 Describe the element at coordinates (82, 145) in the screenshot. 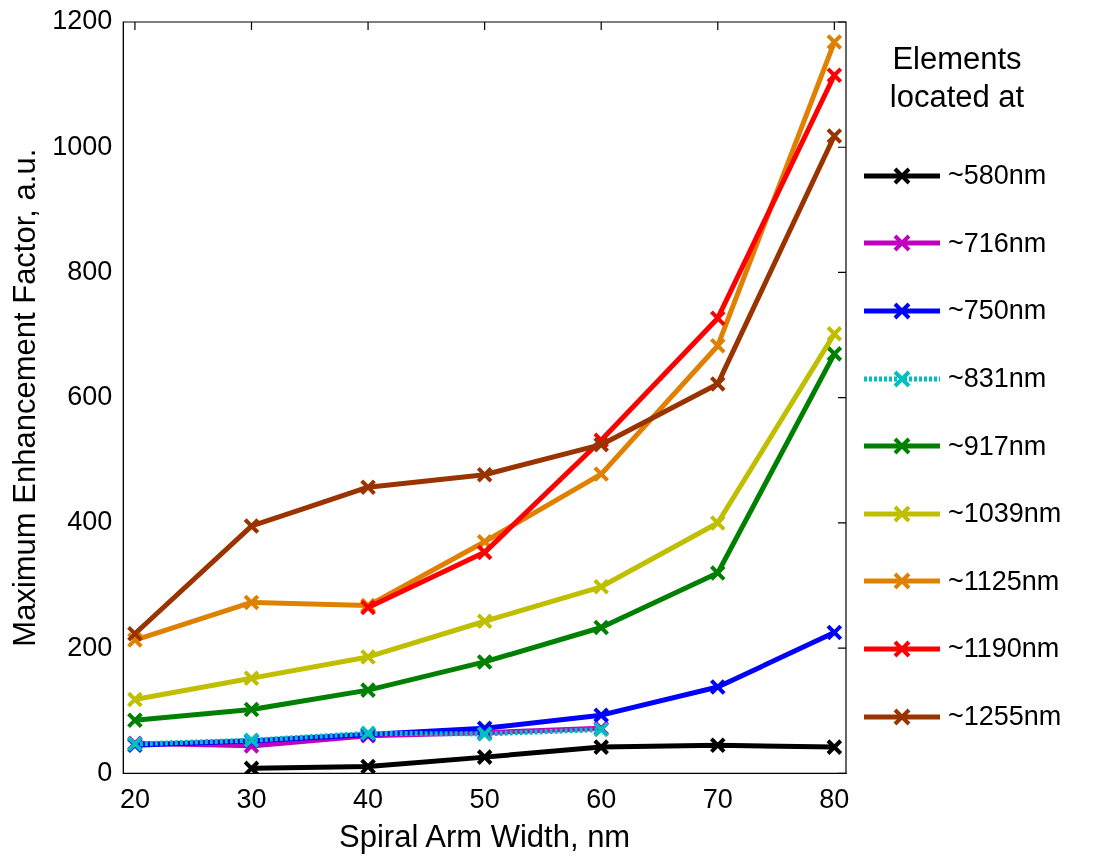

I see `y-tick-label: 1000` at that location.